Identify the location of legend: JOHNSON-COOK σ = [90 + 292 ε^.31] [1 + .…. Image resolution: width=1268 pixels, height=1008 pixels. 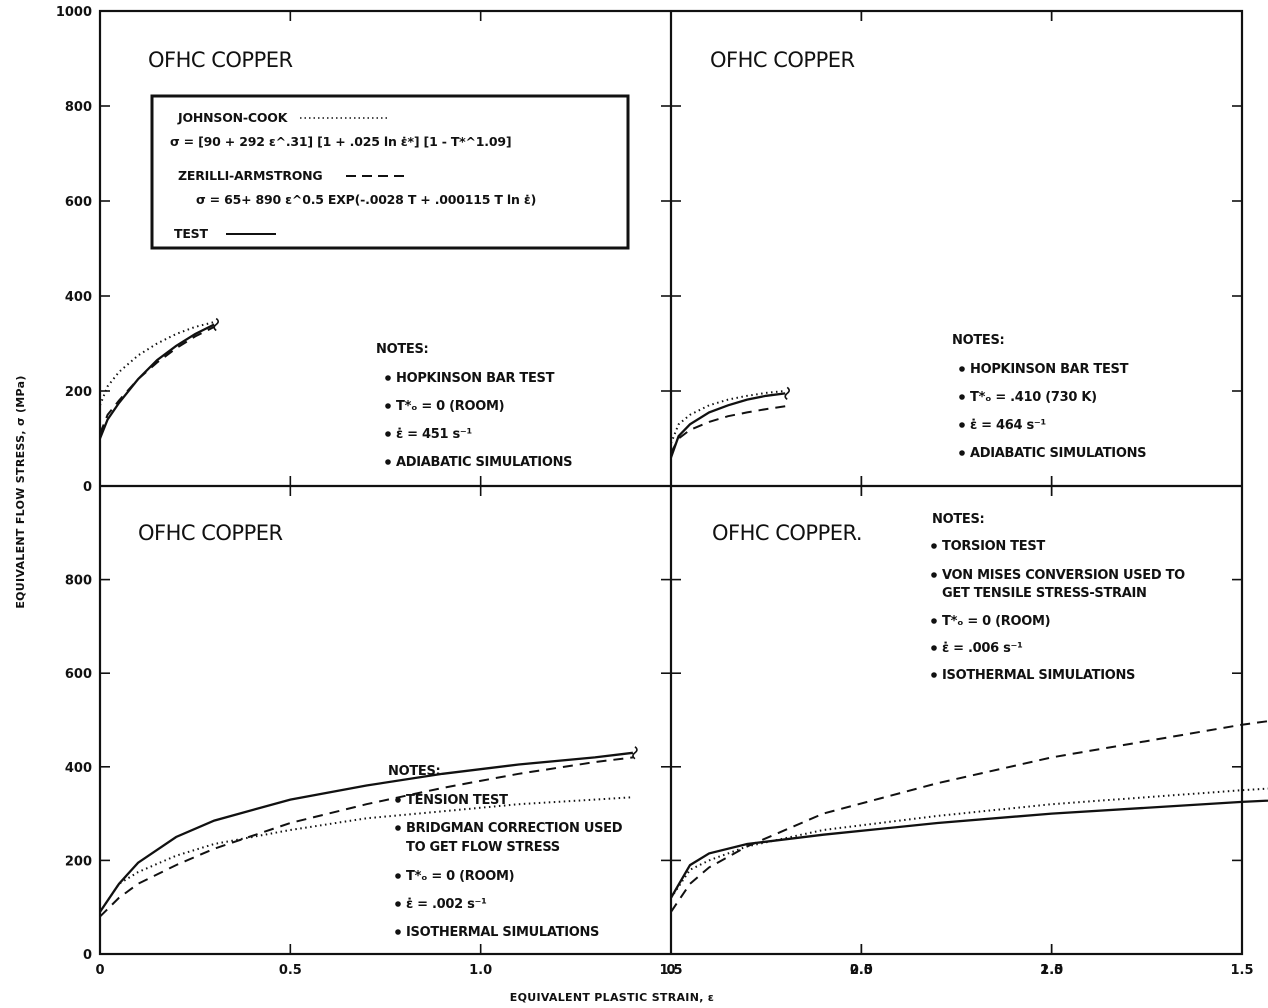
(390, 172).